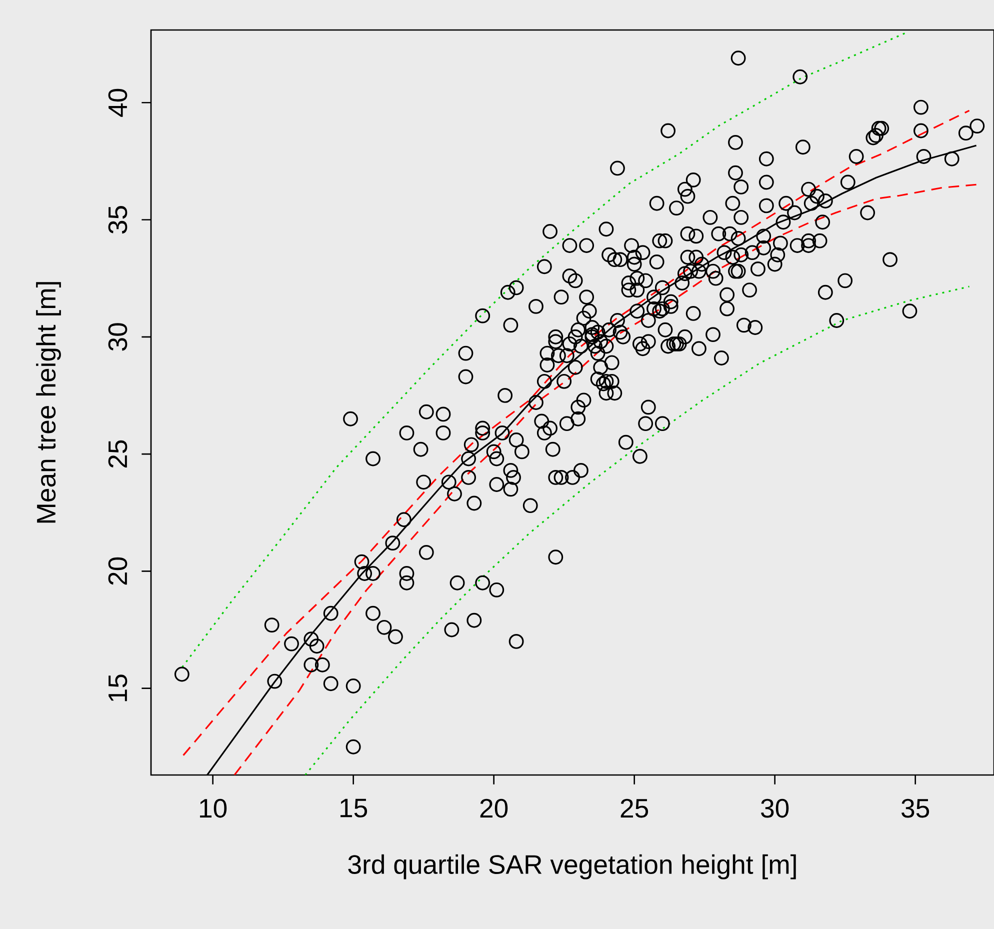  Describe the element at coordinates (118, 102) in the screenshot. I see `y-tick-label: 40` at that location.